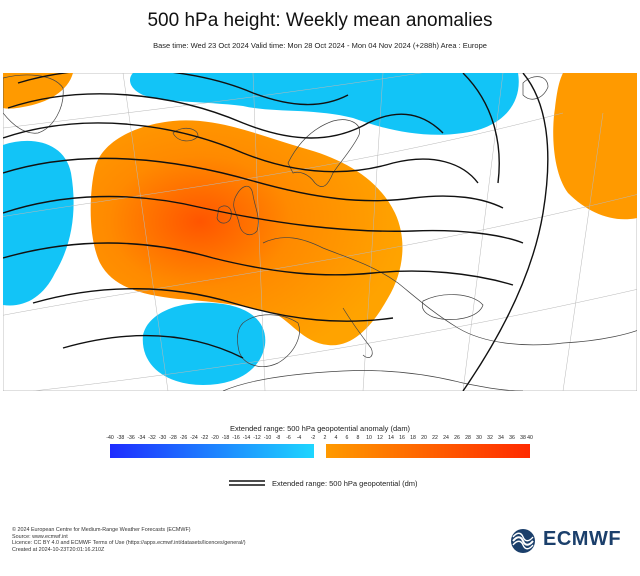 The width and height of the screenshot is (640, 576). I want to click on tick-label: 14, so click(391, 438).